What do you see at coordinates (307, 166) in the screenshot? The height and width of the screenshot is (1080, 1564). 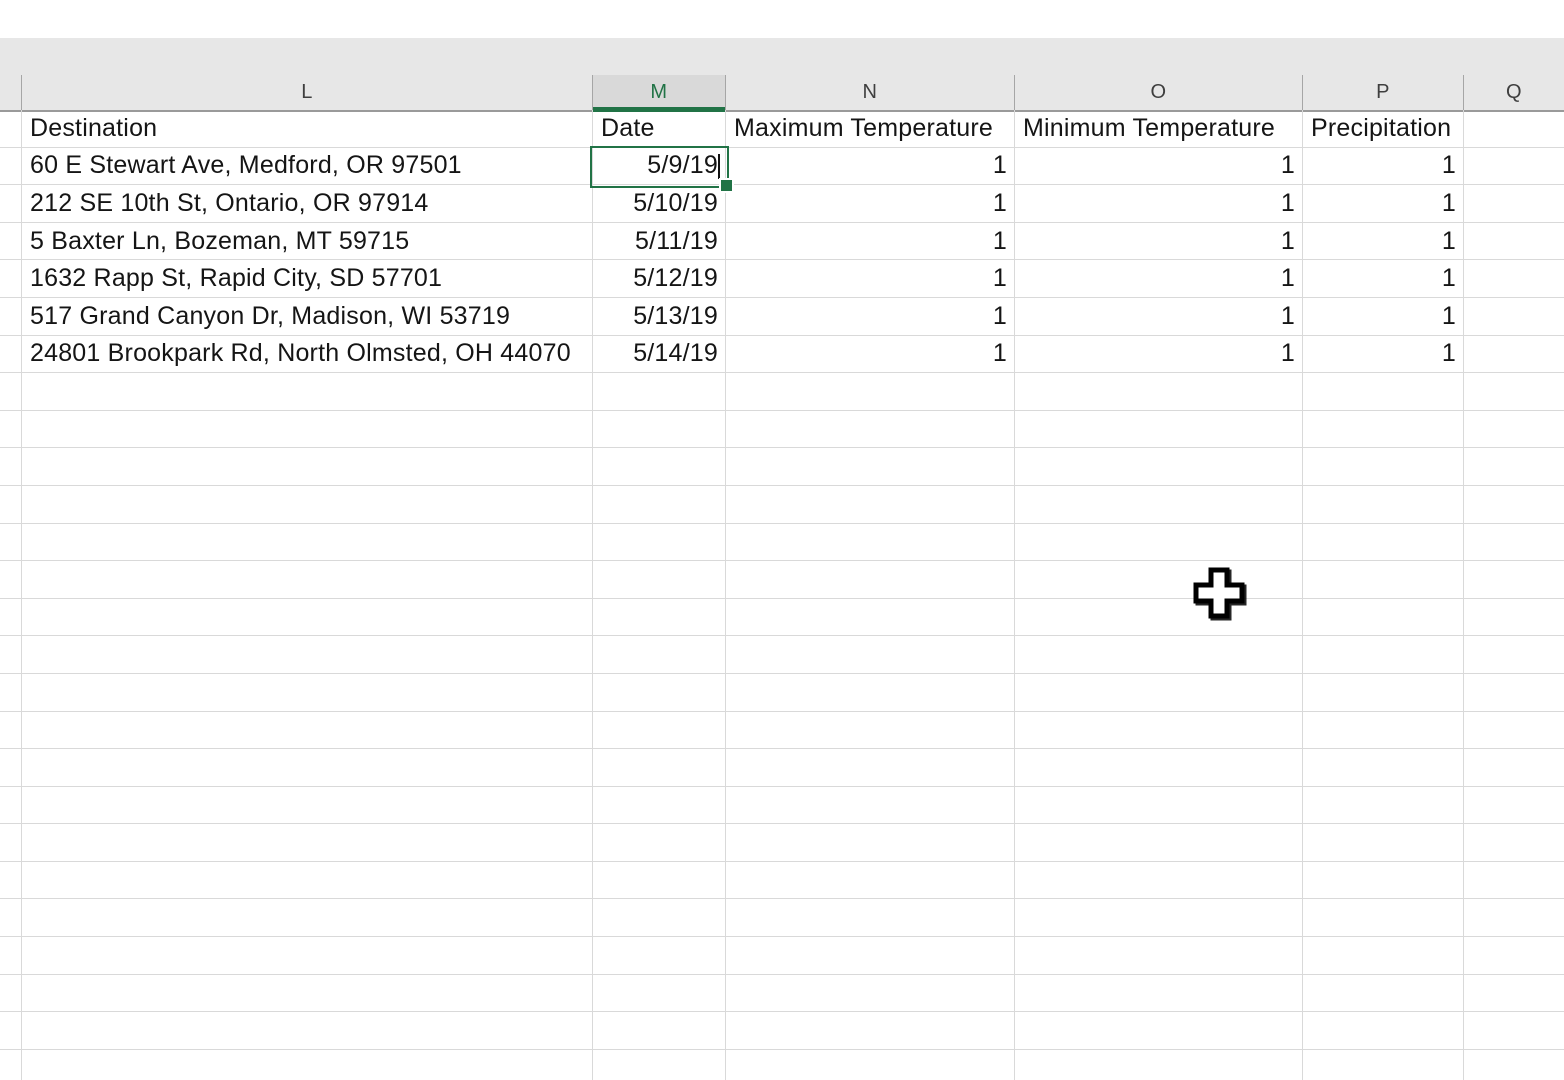 I see `cell-destination: 60 E Stewart Ave, Medford, OR 97501` at bounding box center [307, 166].